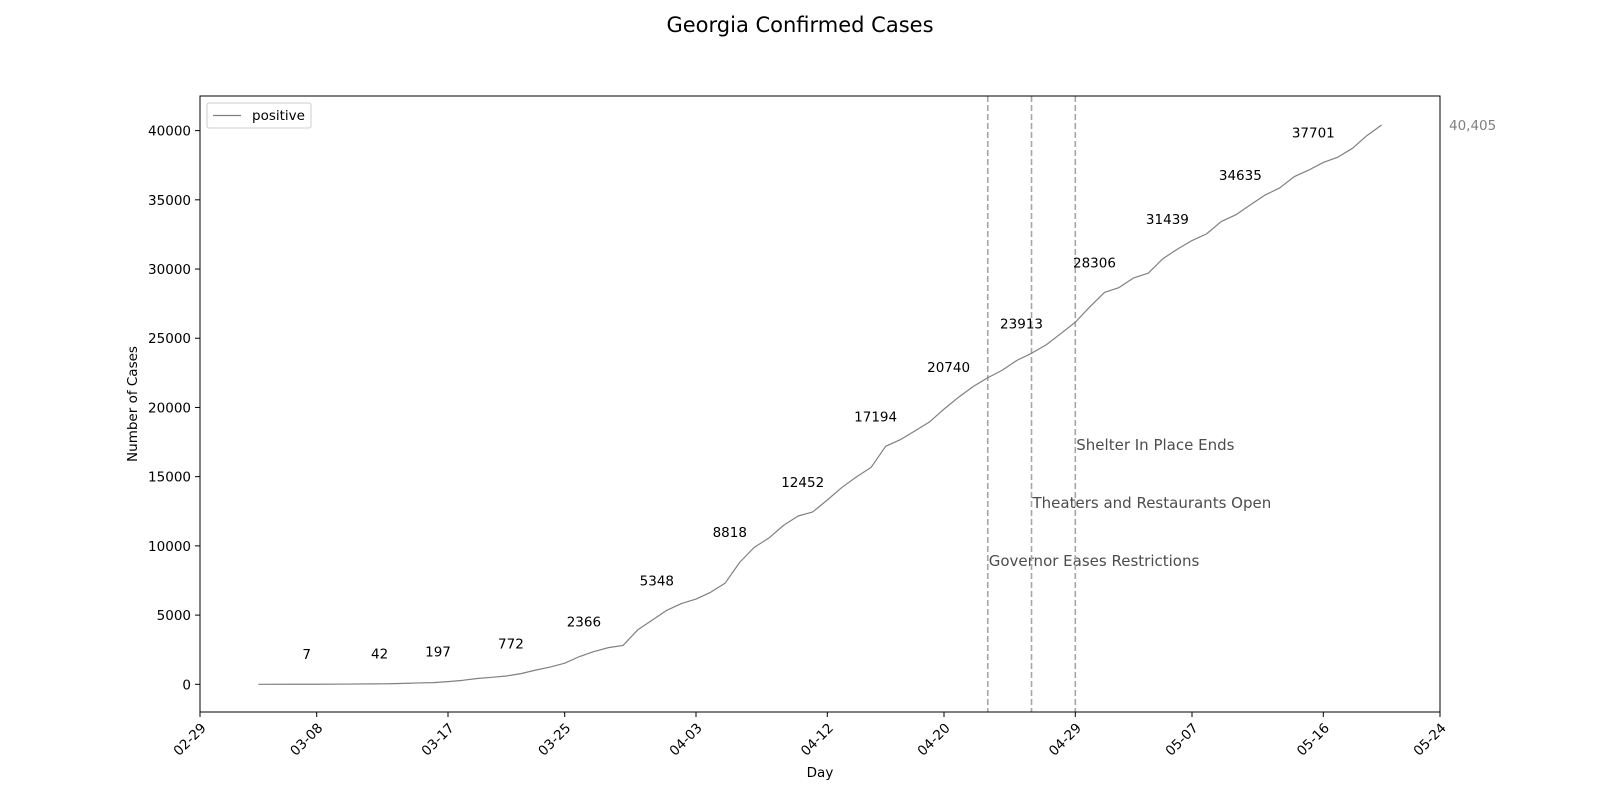 This screenshot has height=800, width=1600. Describe the element at coordinates (169, 339) in the screenshot. I see `y-tick-label: 25000` at that location.